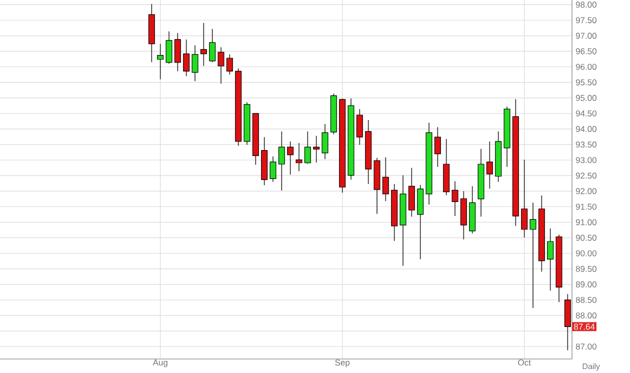 The width and height of the screenshot is (630, 373). Describe the element at coordinates (524, 363) in the screenshot. I see `x-tick-label: Oct` at that location.